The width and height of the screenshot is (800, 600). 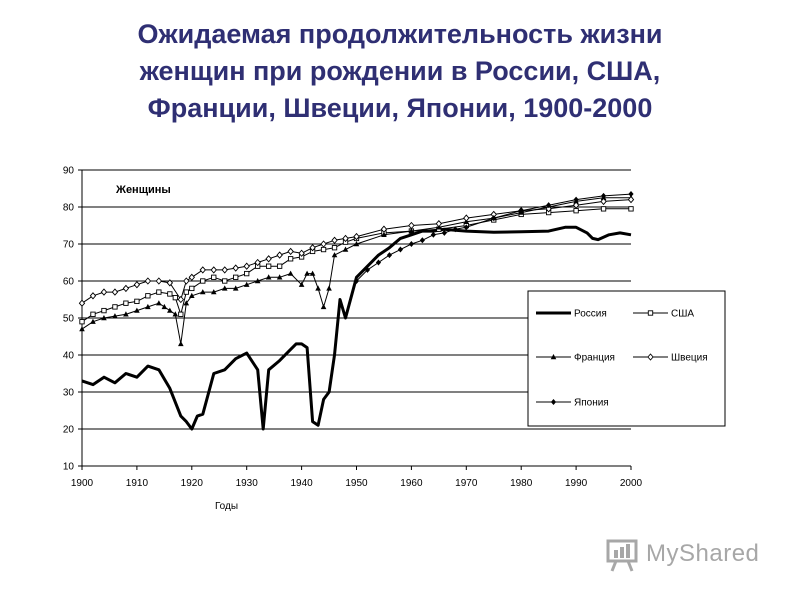 I want to click on y-tick-label: 80, so click(x=69, y=208).